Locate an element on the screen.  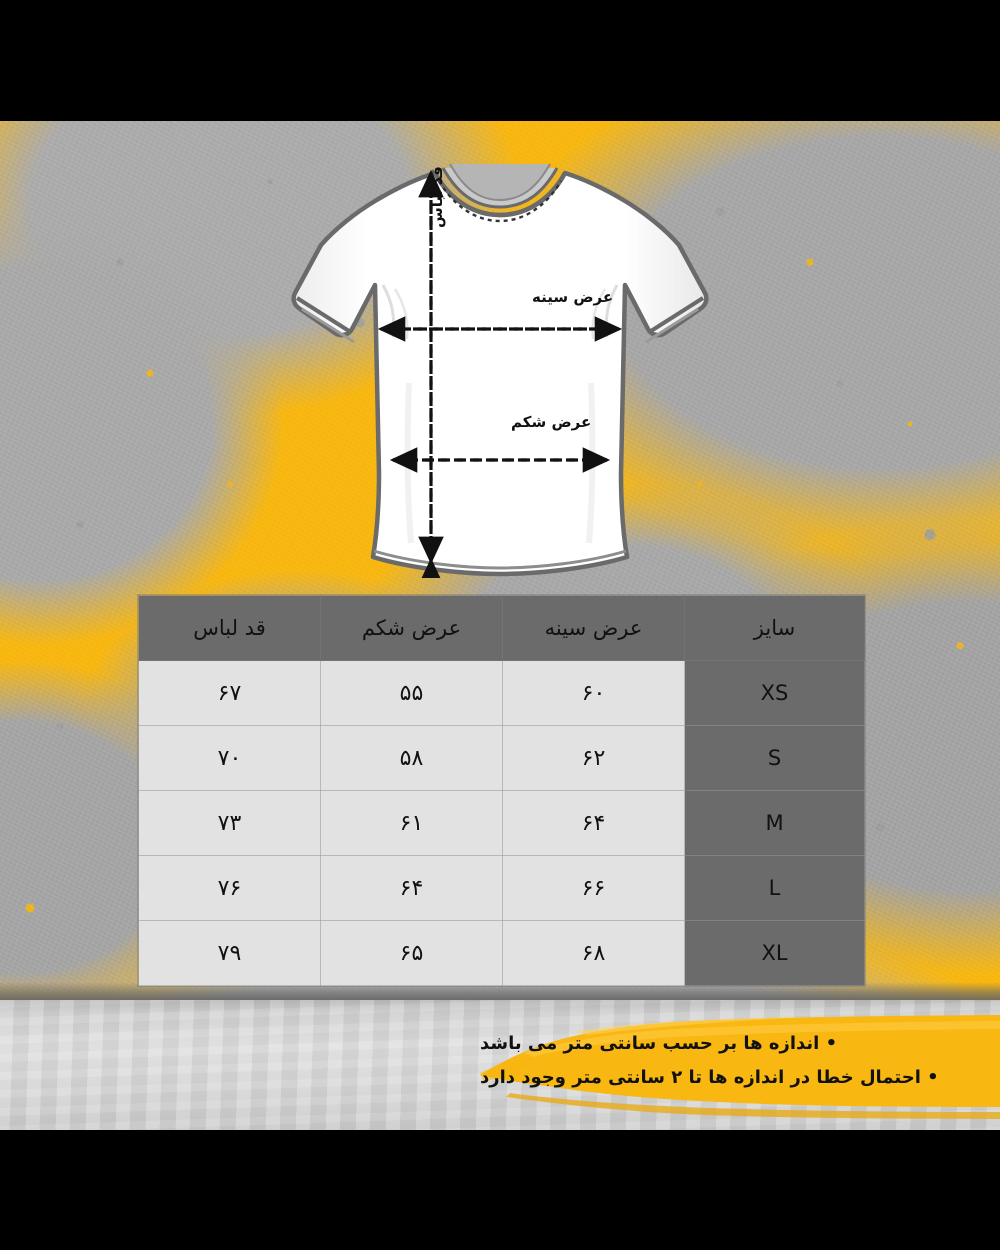
cell-length: ۷۶ is located at coordinates (229, 888).